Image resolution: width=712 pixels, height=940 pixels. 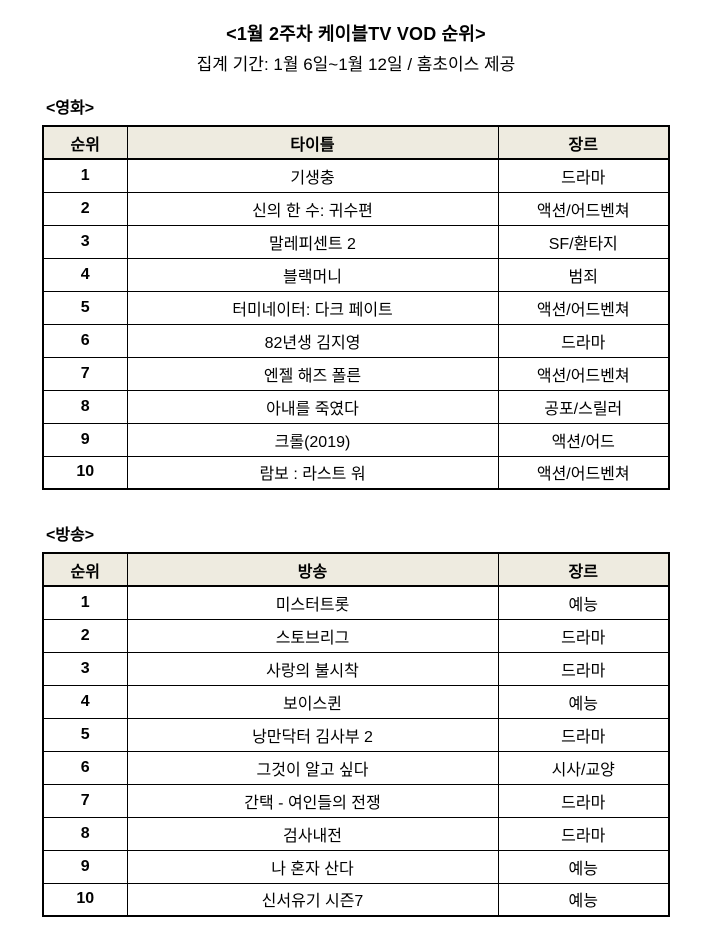 I want to click on table-row: 7 엔젤 해즈 폴른 액션/어드벤쳐, so click(x=356, y=373).